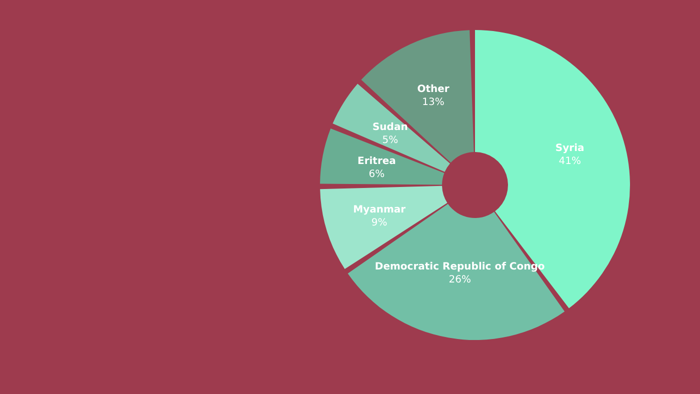  I want to click on slice-label: Sudan, so click(390, 127).